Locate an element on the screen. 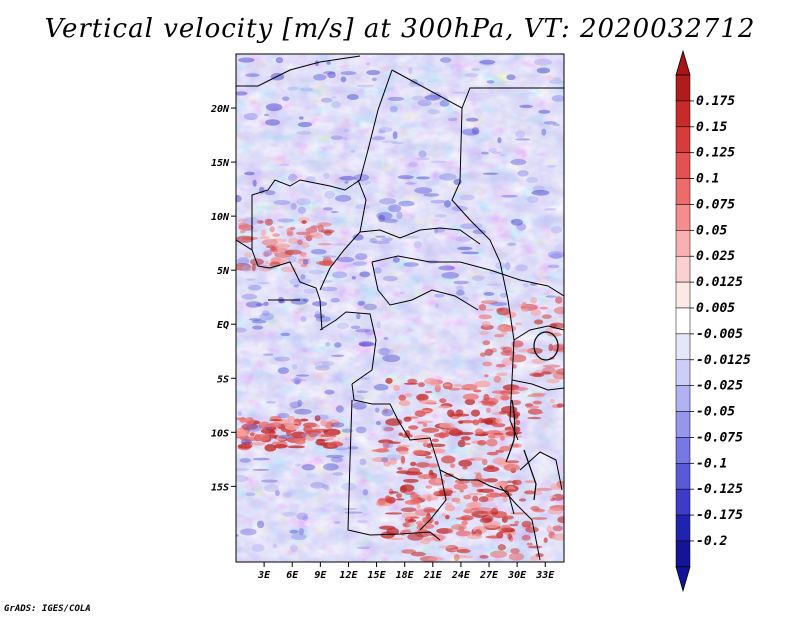 The width and height of the screenshot is (800, 618). latitude-axis: 20N 15N 10N 5N EQ 5S 10S 15S is located at coordinates (223, 298).